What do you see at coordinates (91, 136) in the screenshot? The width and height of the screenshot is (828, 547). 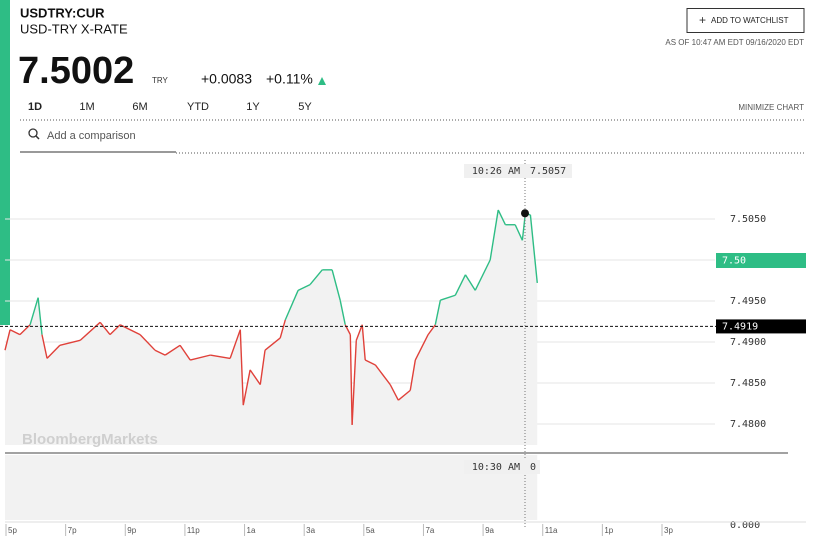 I see `search-input: Add a comparison` at bounding box center [91, 136].